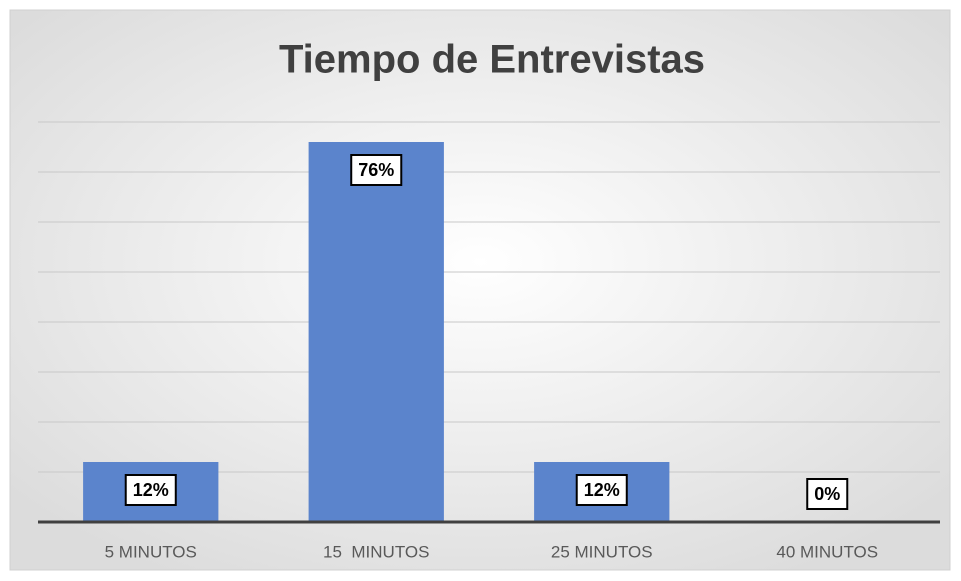  I want to click on x-tick-label: 40 MINUTOS, so click(827, 551).